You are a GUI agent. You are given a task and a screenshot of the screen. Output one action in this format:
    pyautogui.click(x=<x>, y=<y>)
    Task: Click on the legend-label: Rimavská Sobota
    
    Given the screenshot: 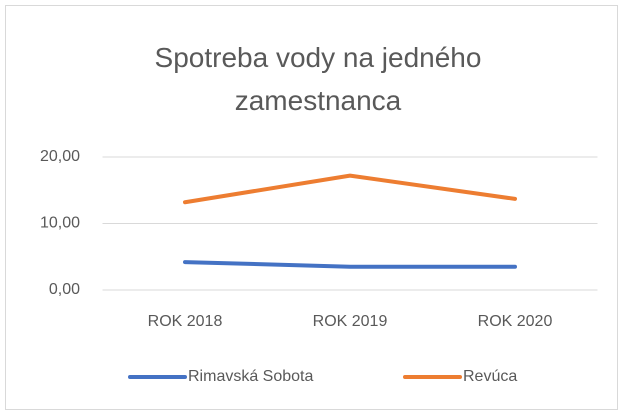 What is the action you would take?
    pyautogui.click(x=250, y=376)
    